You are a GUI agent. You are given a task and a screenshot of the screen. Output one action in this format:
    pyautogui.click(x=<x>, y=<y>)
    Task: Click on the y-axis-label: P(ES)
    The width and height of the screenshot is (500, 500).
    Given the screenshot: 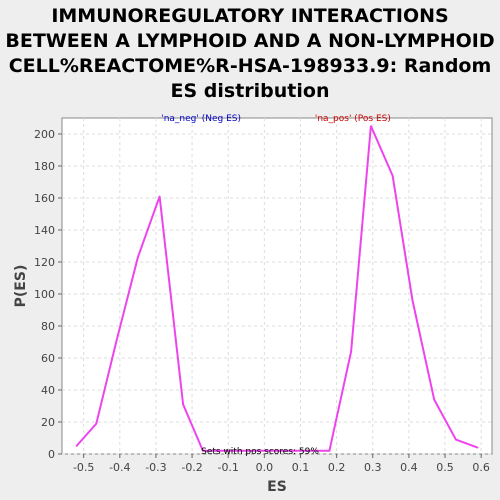 What is the action you would take?
    pyautogui.click(x=21, y=286)
    